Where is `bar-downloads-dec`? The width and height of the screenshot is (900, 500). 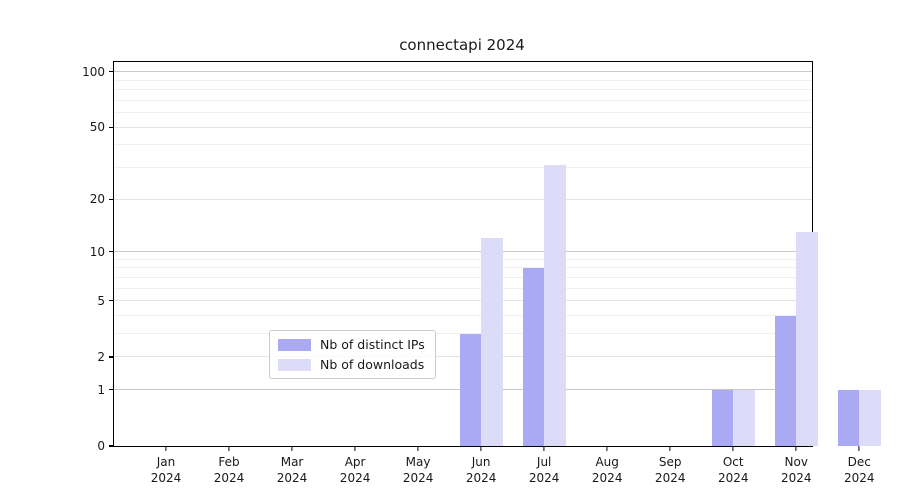
bar-downloads-dec is located at coordinates (870, 417).